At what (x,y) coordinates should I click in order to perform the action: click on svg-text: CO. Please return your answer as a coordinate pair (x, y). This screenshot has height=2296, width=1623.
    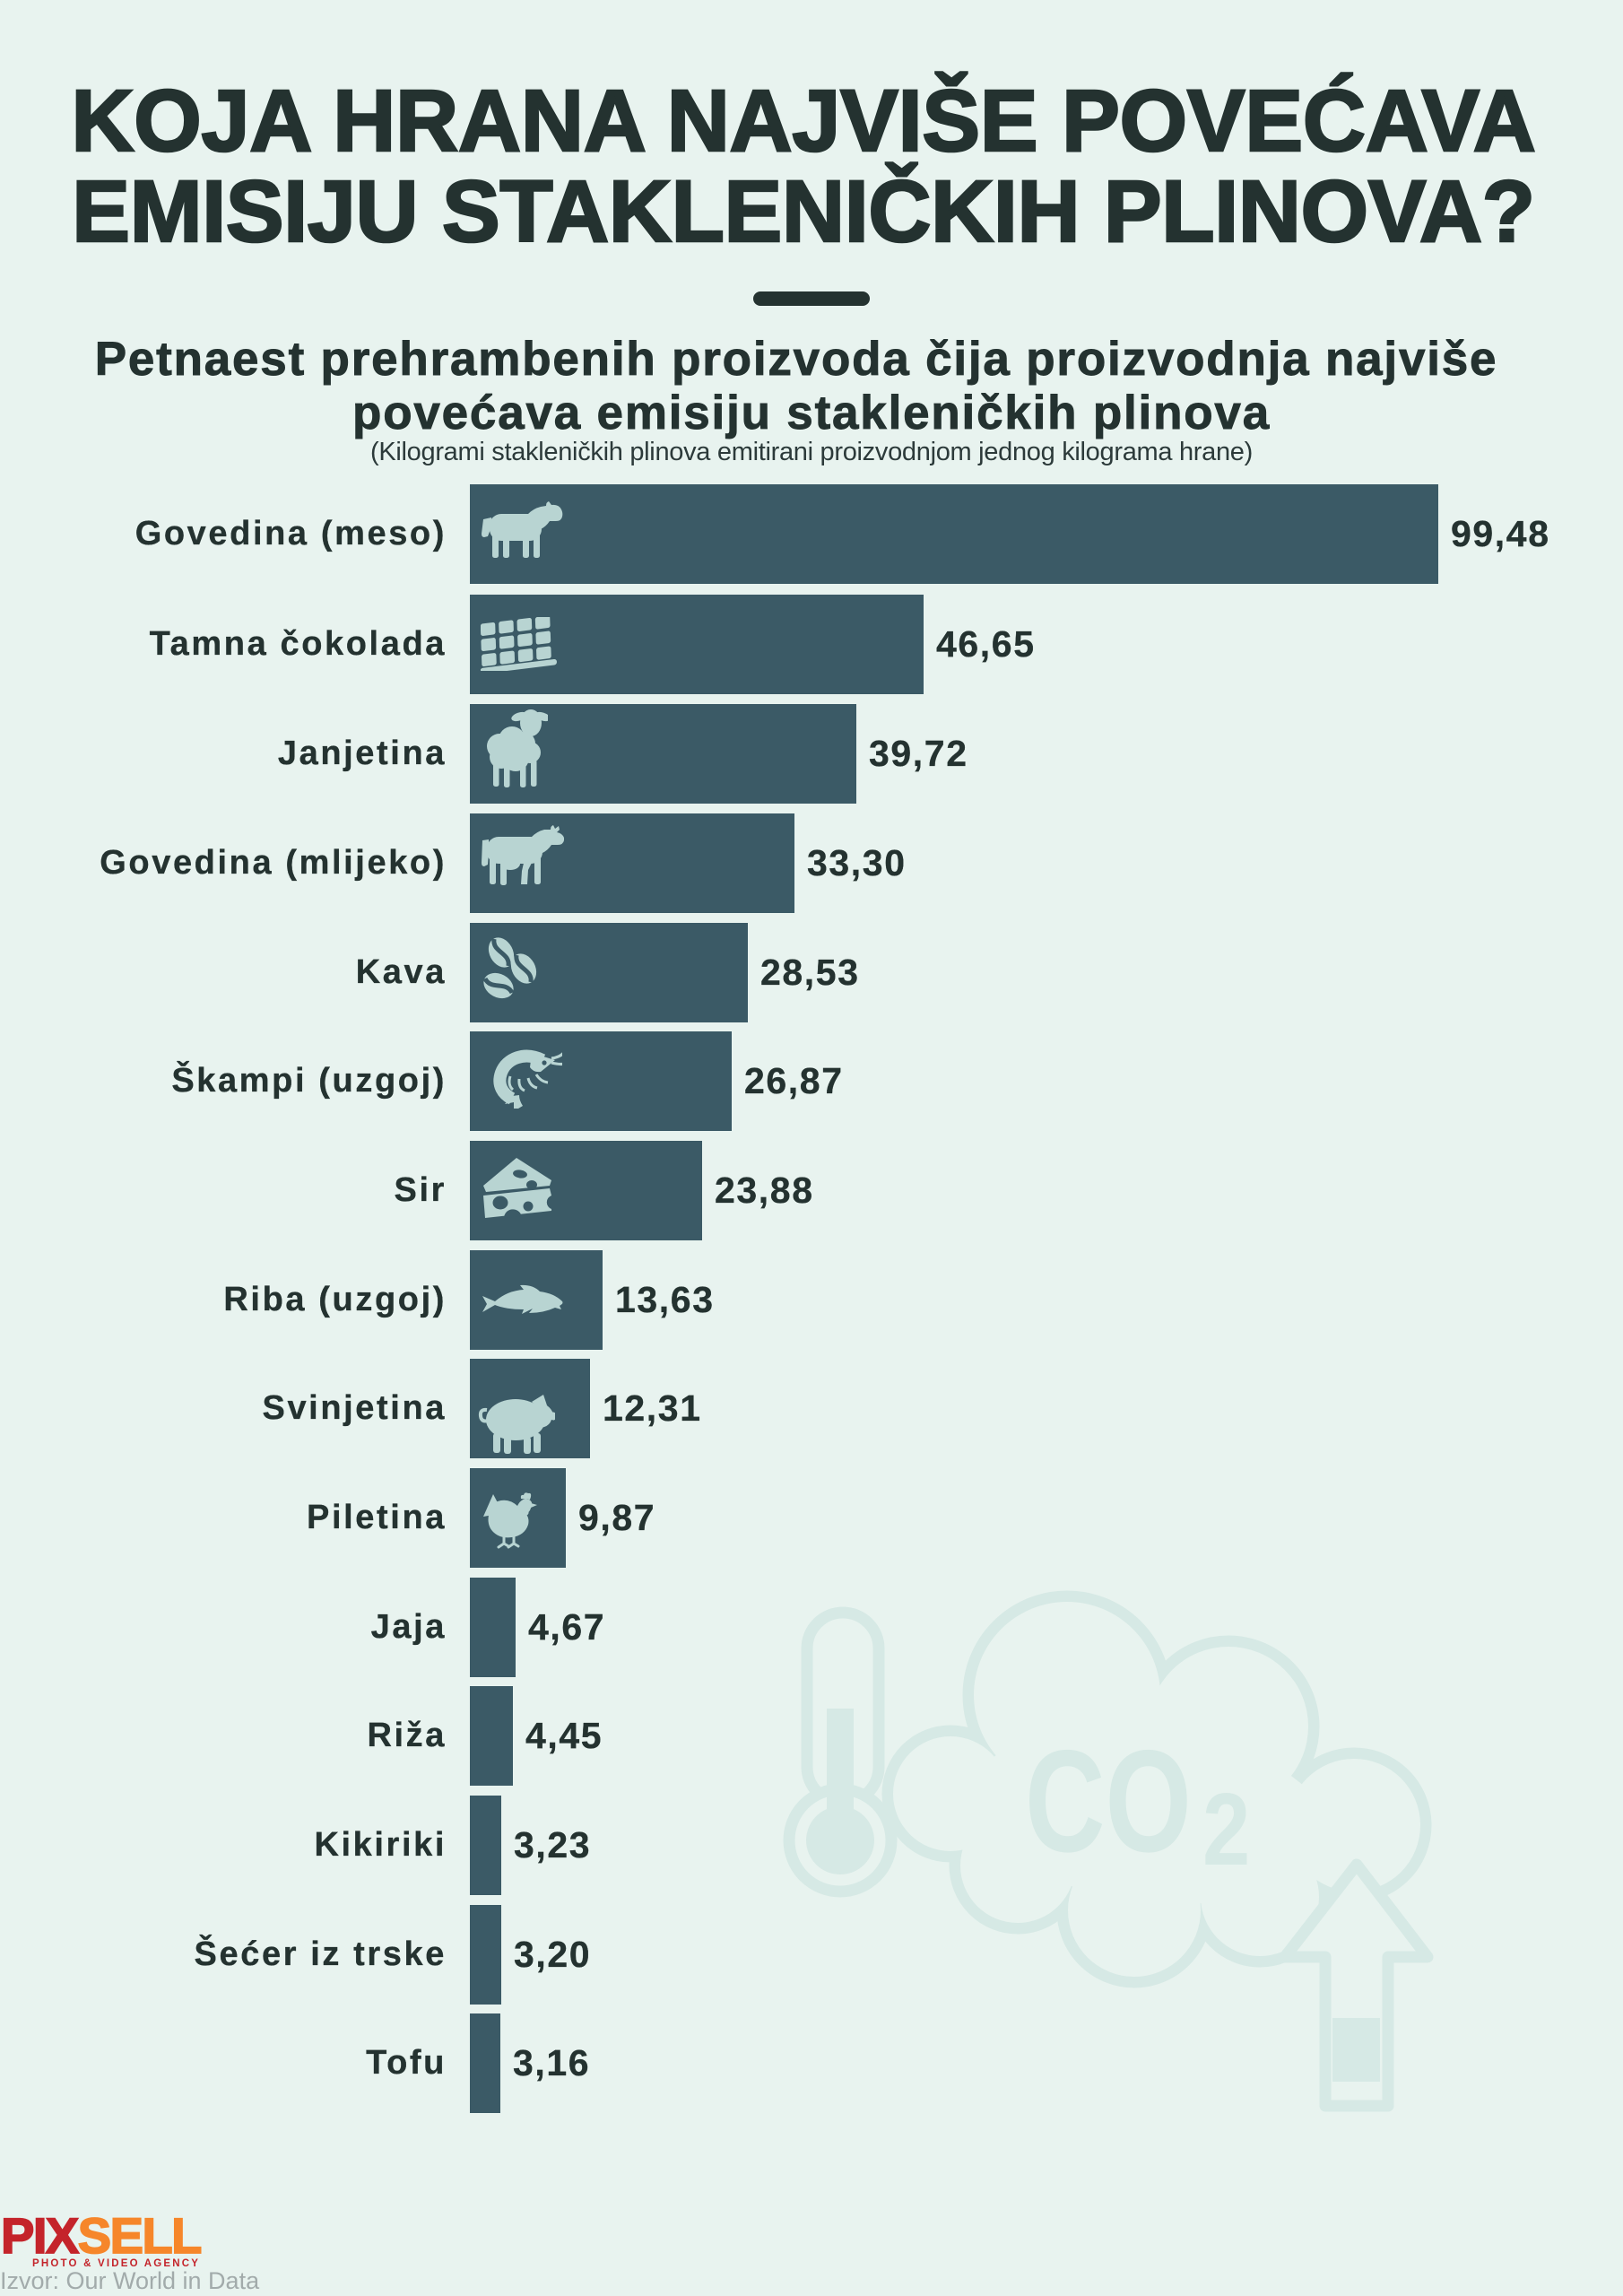
    Looking at the image, I should click on (1108, 1801).